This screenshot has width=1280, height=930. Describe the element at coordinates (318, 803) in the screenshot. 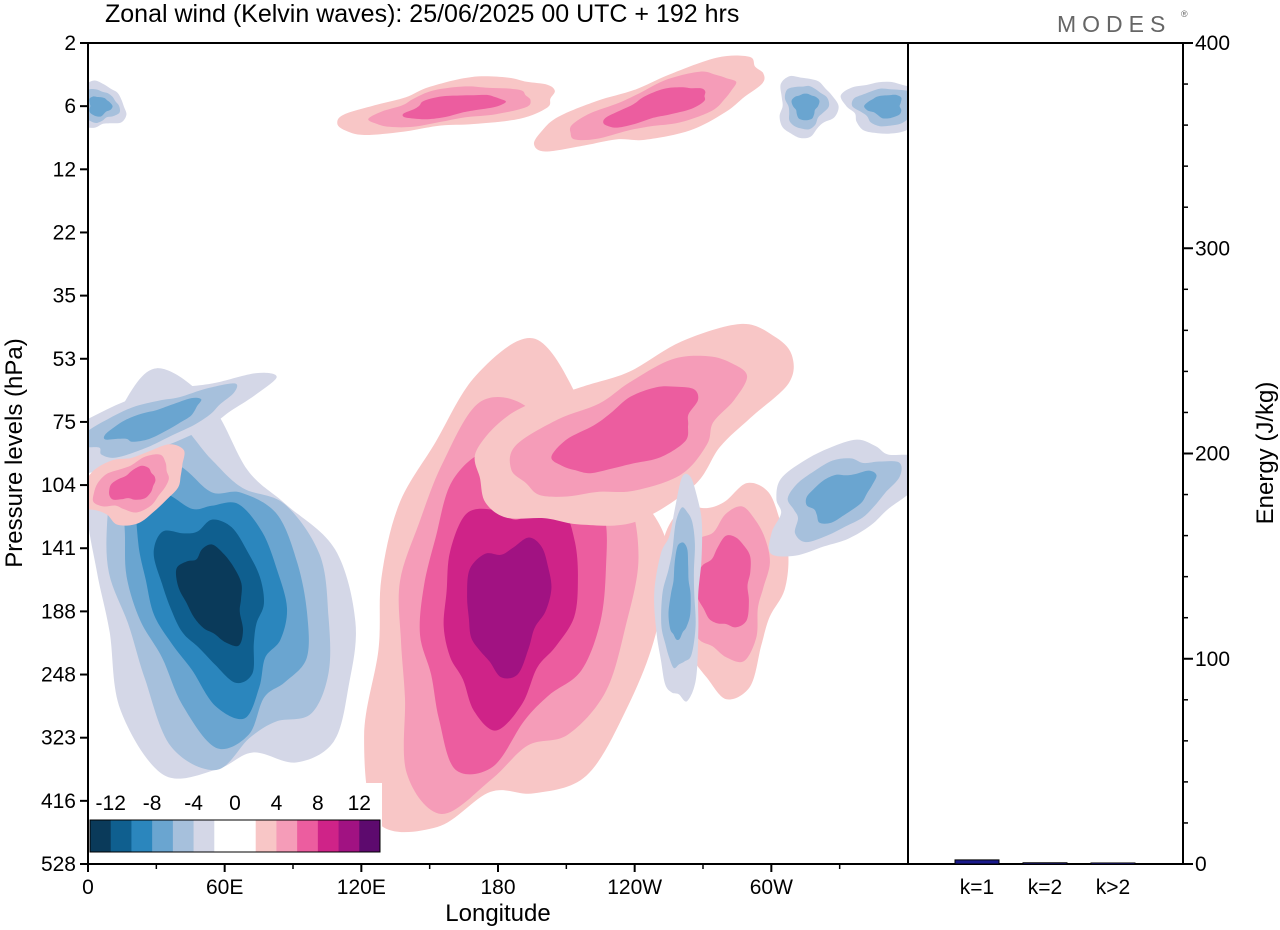

I see `colorbar-label: 8` at that location.